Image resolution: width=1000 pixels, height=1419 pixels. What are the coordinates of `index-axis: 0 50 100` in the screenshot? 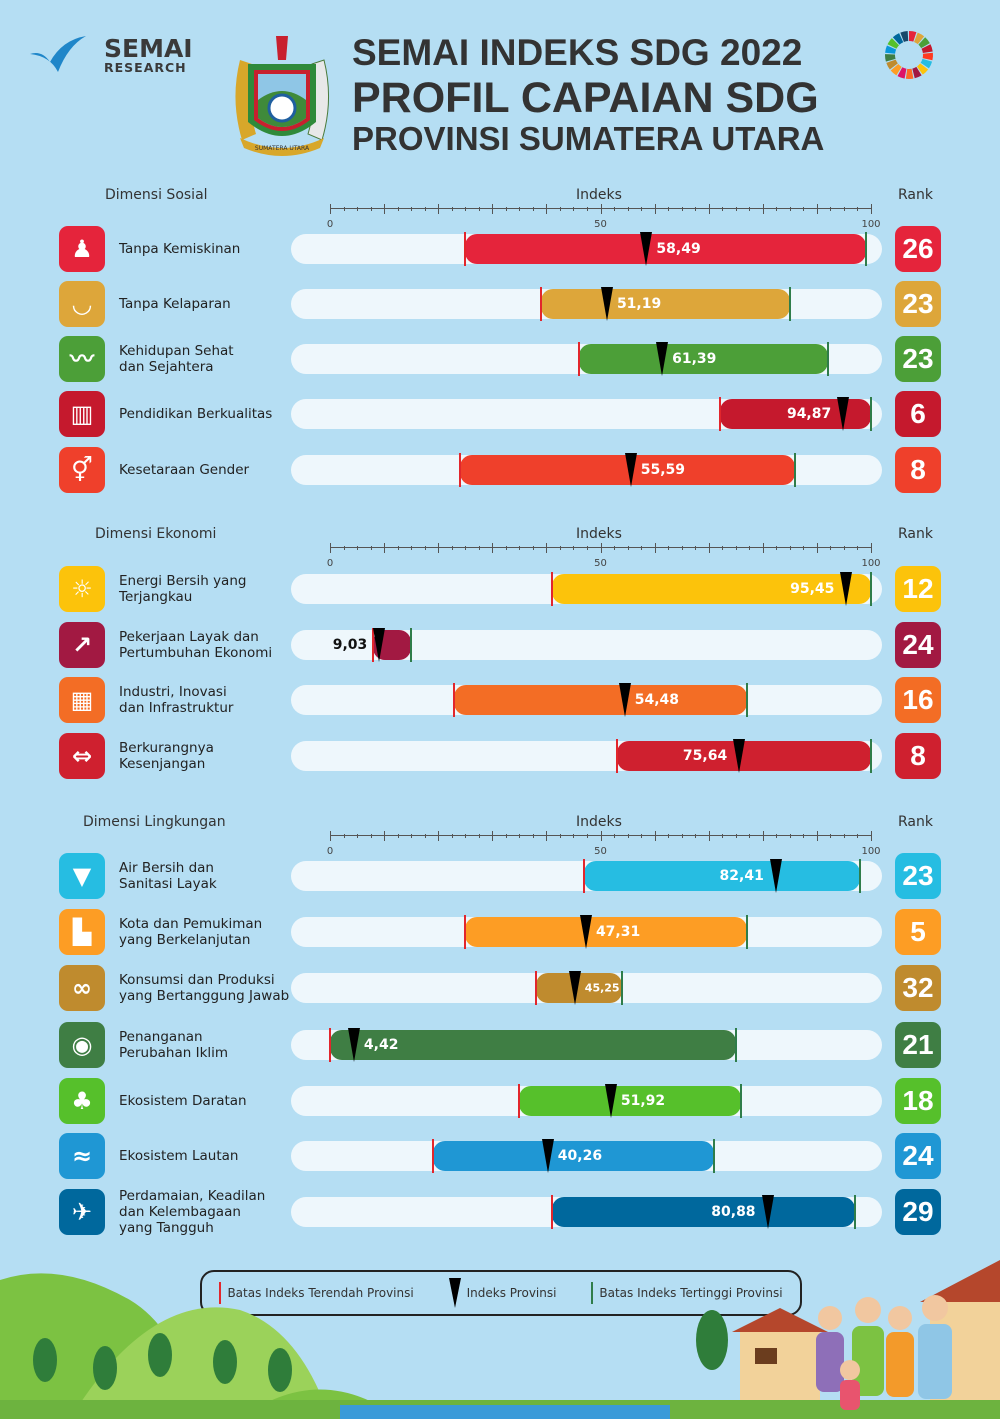 It's located at (604, 556).